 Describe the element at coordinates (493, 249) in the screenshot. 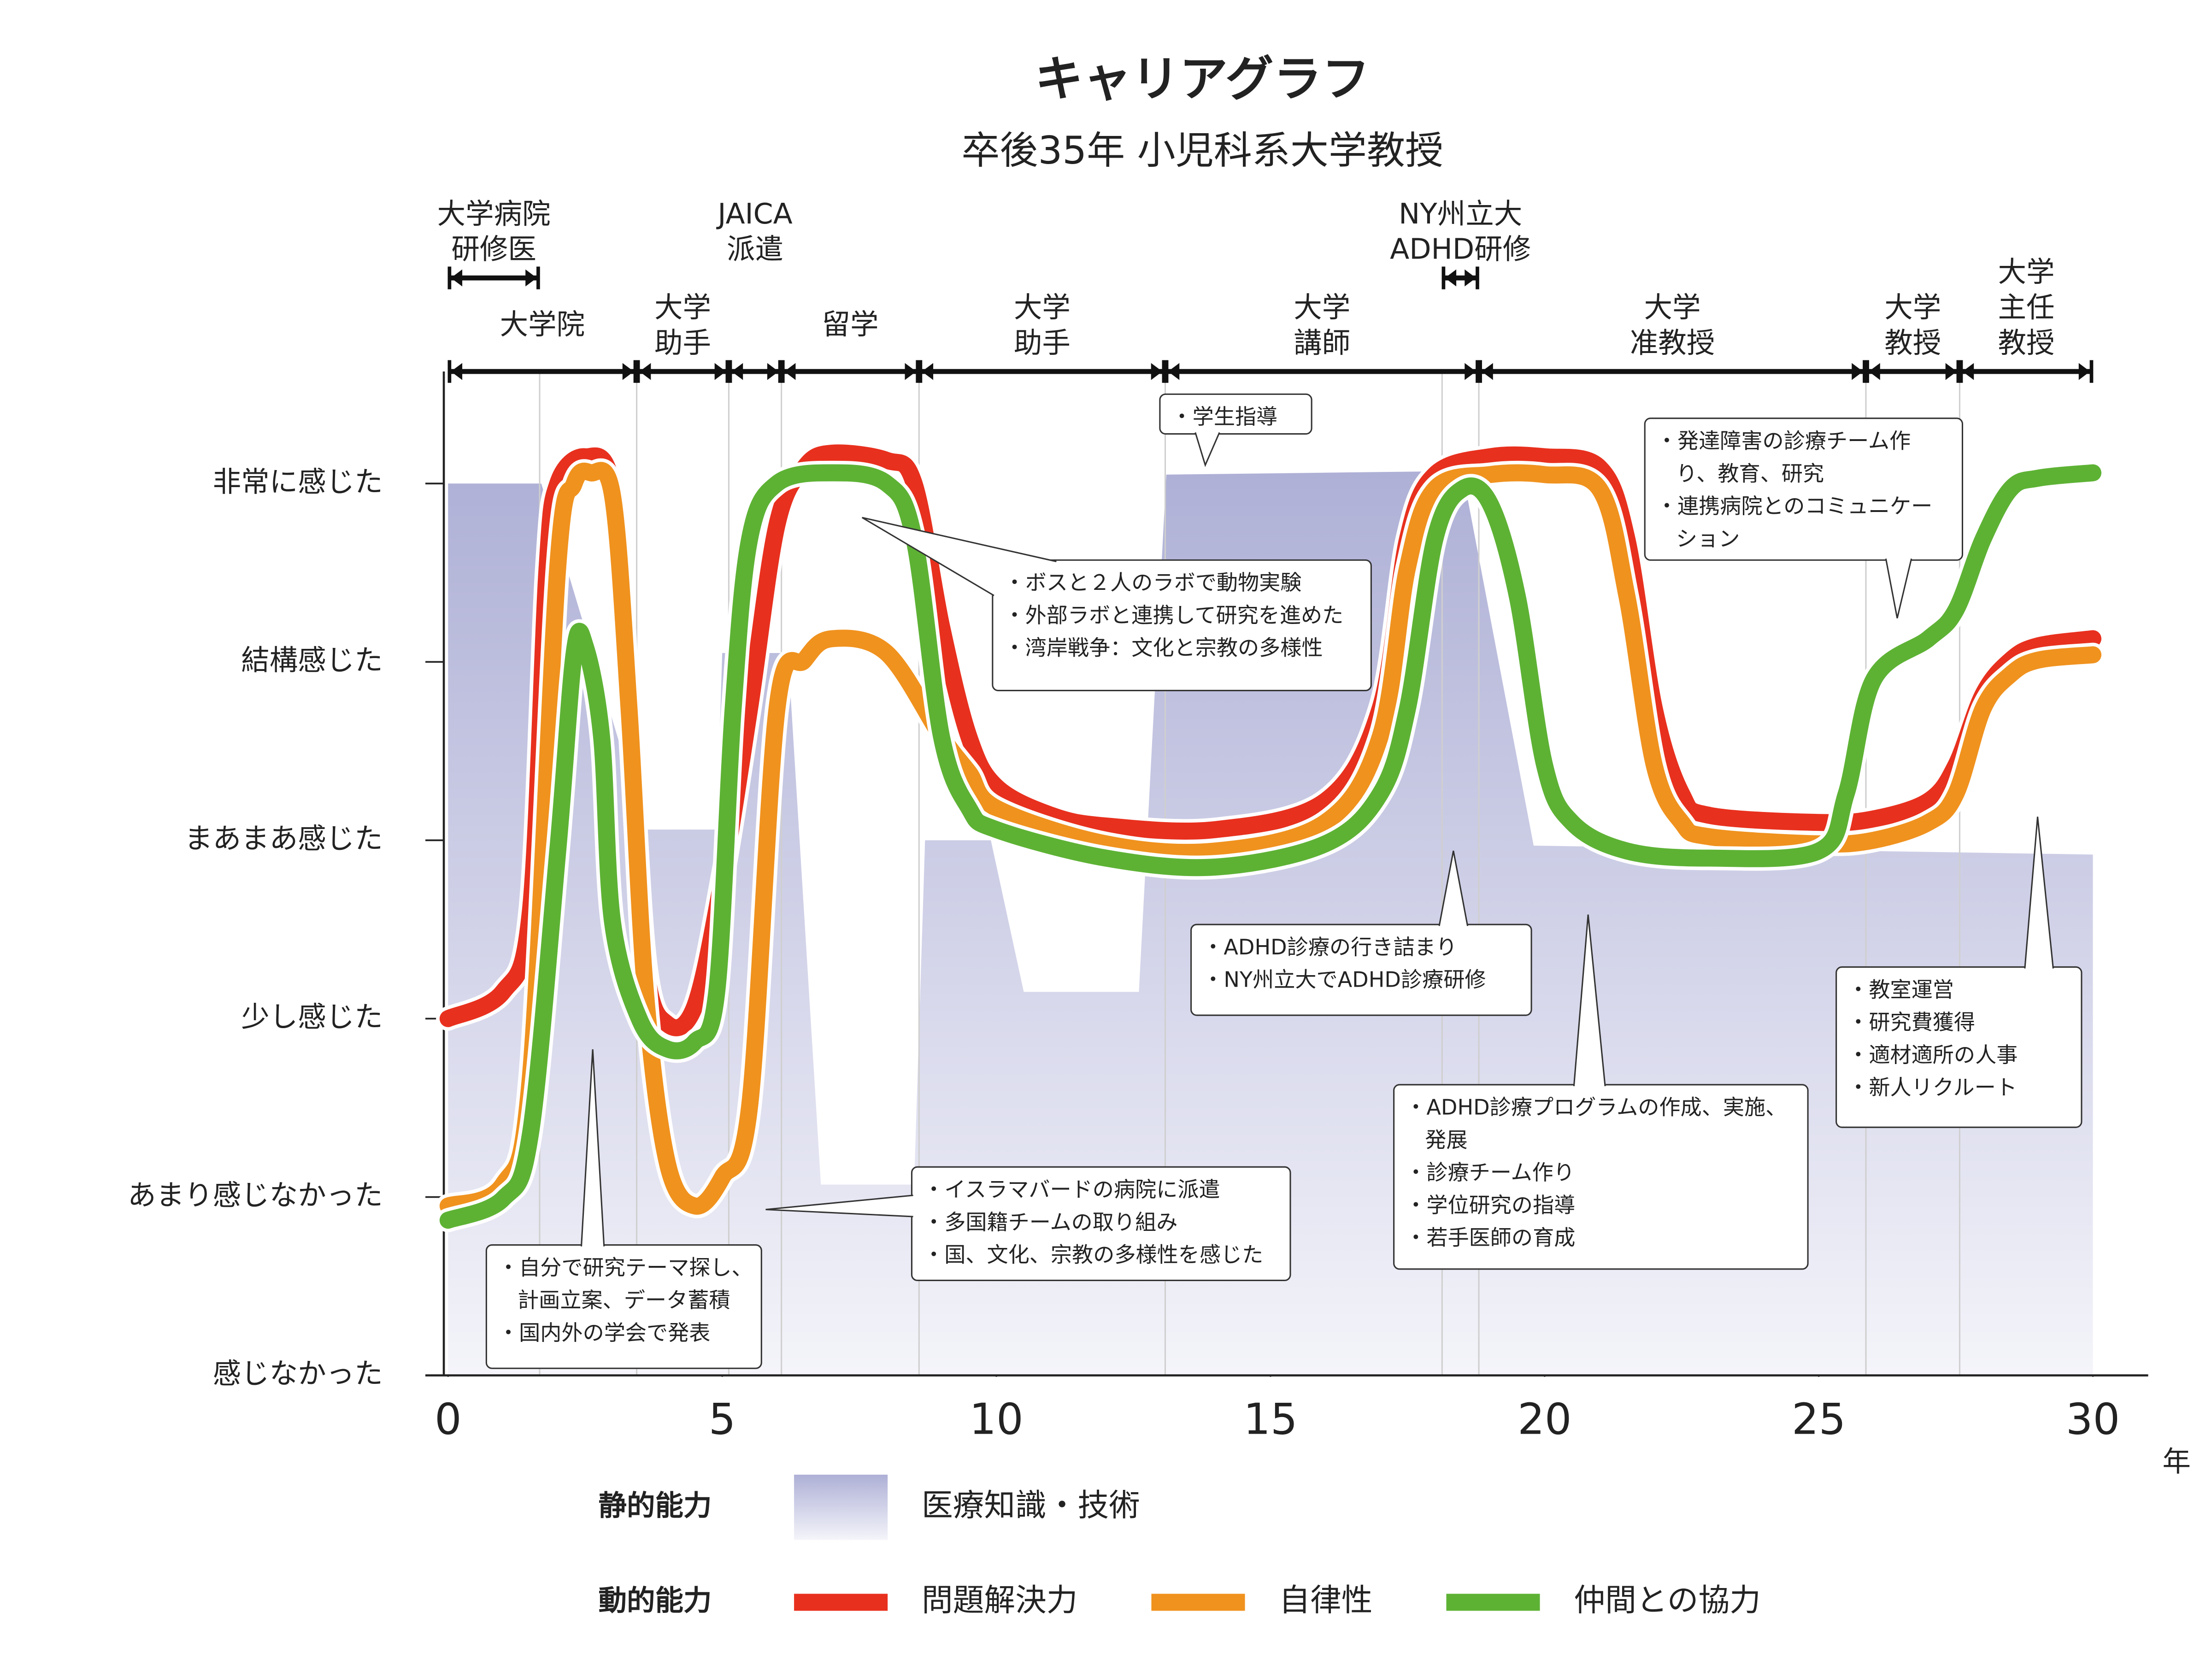

I see `sub-phase-label: 研修医` at that location.